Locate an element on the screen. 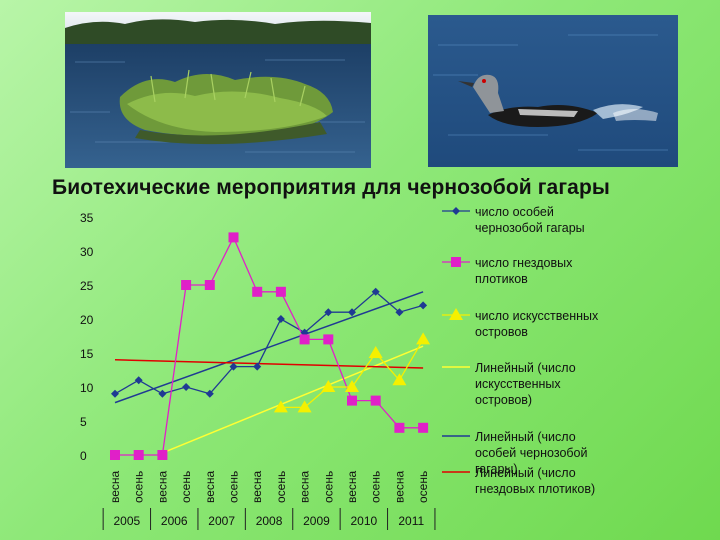 The height and width of the screenshot is (540, 720). series-line is located at coordinates (269, 342).